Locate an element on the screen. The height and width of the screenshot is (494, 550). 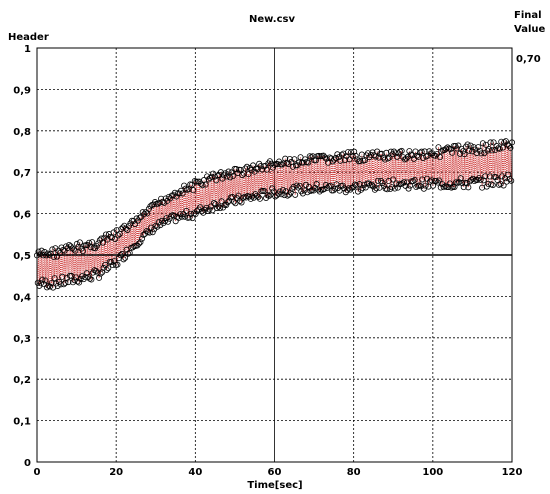
y-tick-label: 0,5 is located at coordinates (22, 256).